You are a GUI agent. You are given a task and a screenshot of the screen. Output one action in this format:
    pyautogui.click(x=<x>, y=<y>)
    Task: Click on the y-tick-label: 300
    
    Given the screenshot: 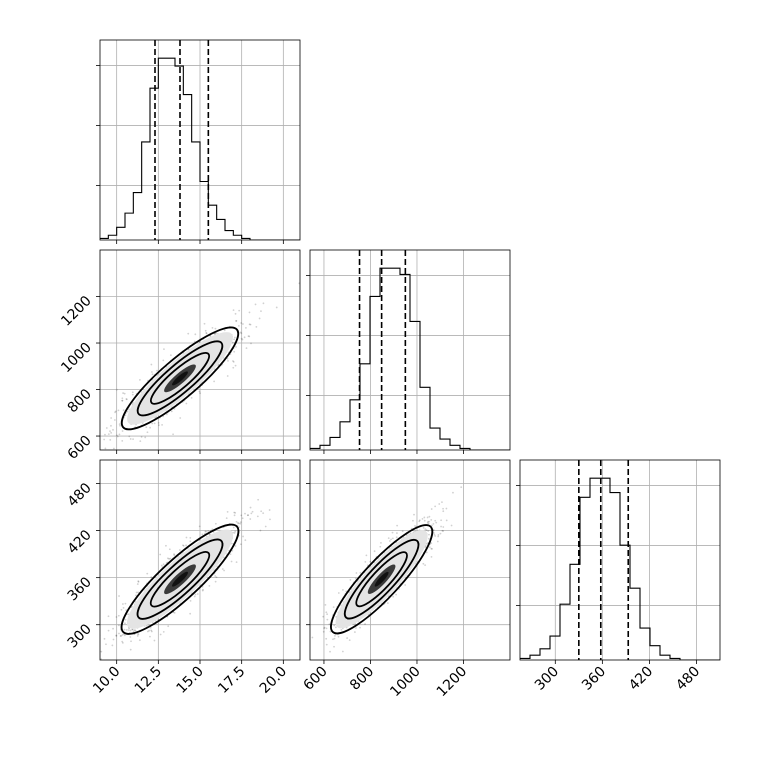 What is the action you would take?
    pyautogui.click(x=80, y=636)
    